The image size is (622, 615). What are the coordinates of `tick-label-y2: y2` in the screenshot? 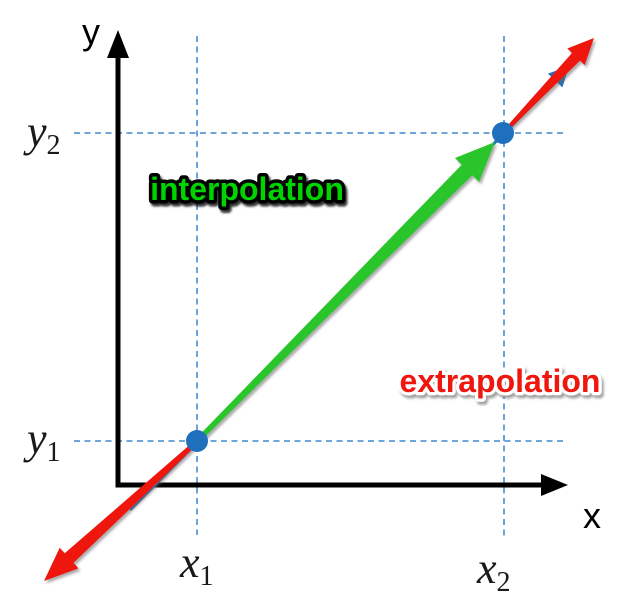 It's located at (42, 134).